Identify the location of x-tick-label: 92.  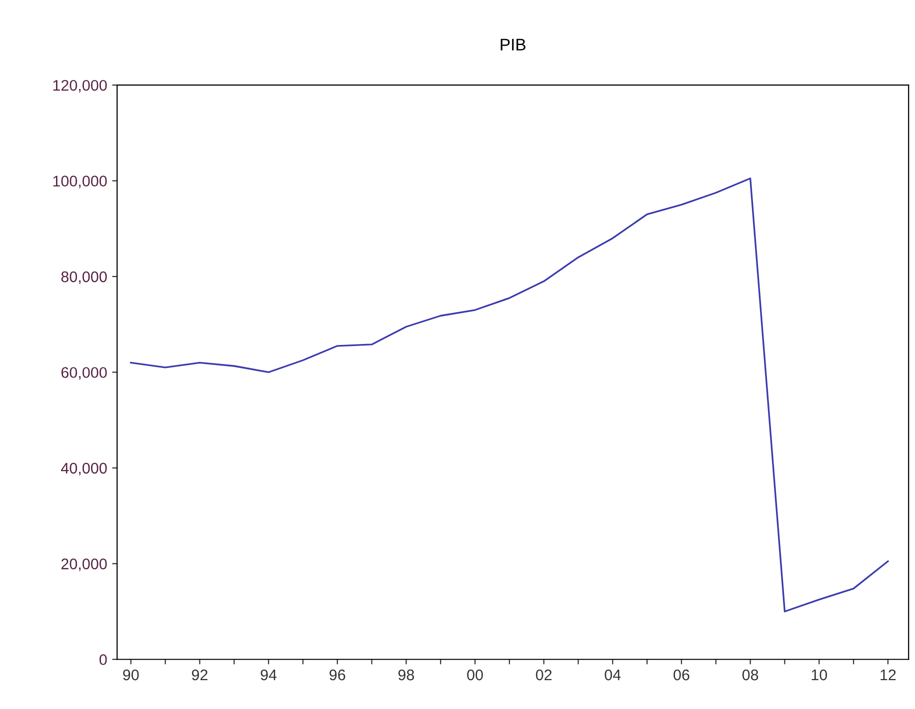
(200, 674).